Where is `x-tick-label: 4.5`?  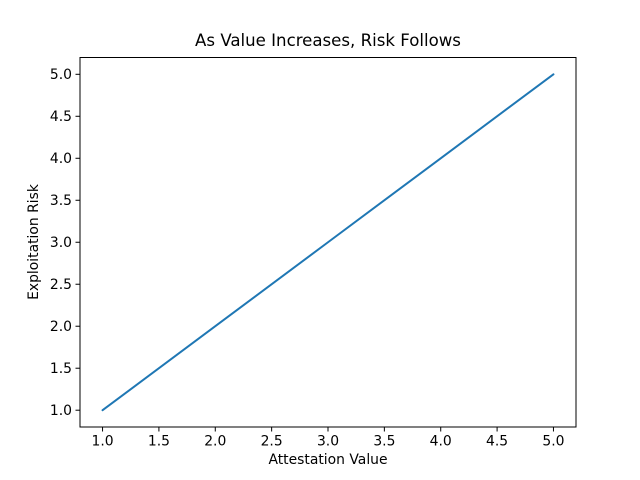
x-tick-label: 4.5 is located at coordinates (497, 442).